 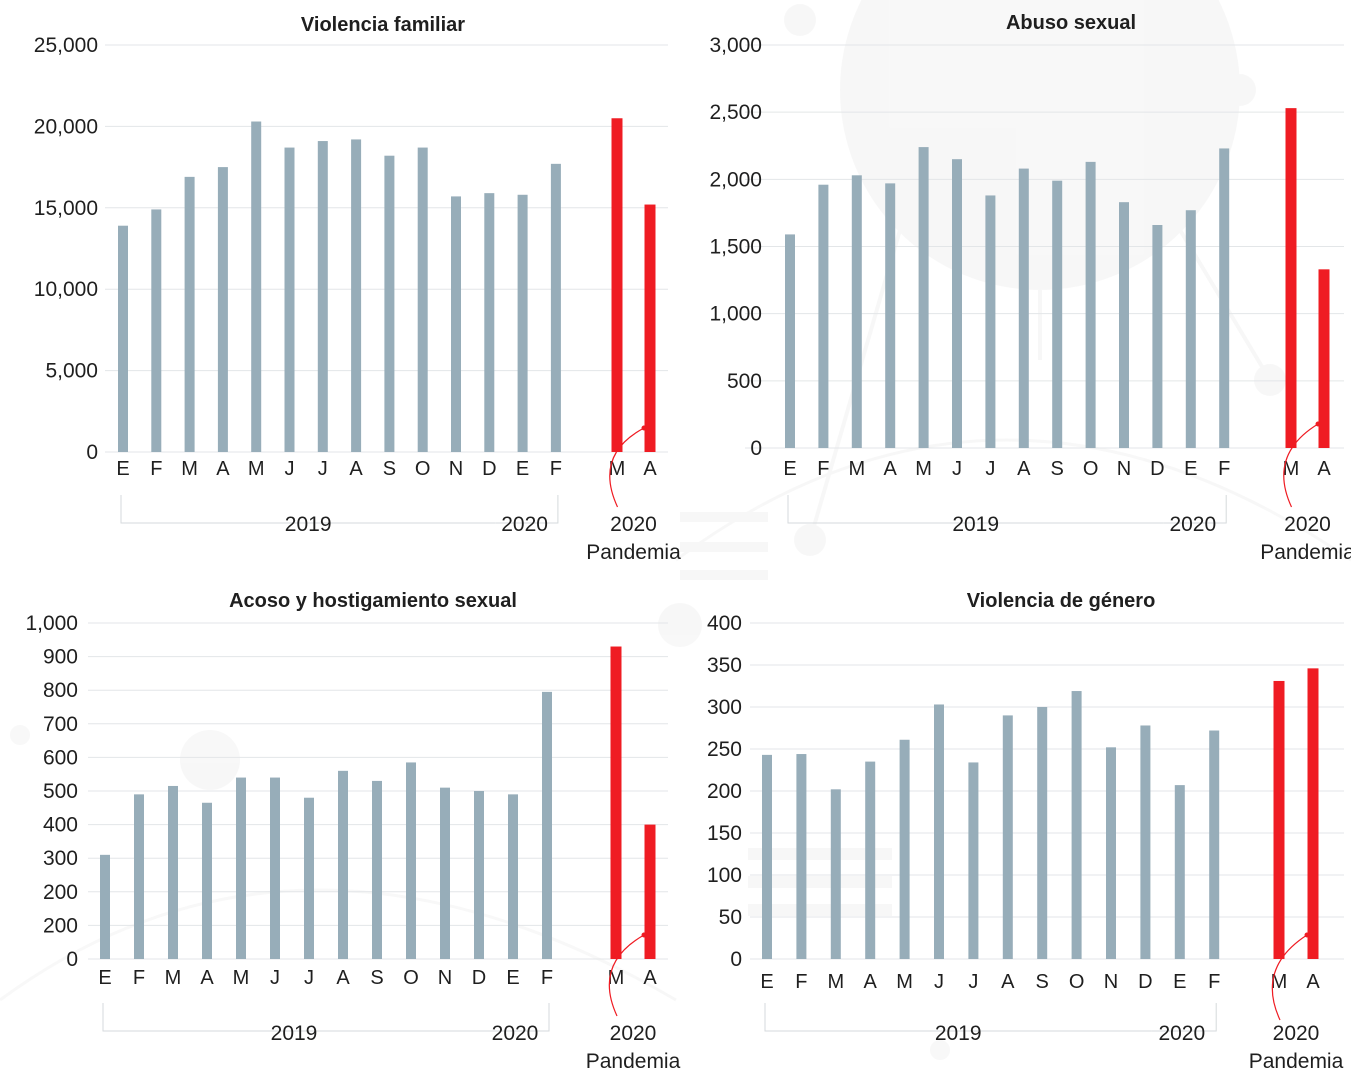 I want to click on y-tick-label: 600, so click(x=60, y=757).